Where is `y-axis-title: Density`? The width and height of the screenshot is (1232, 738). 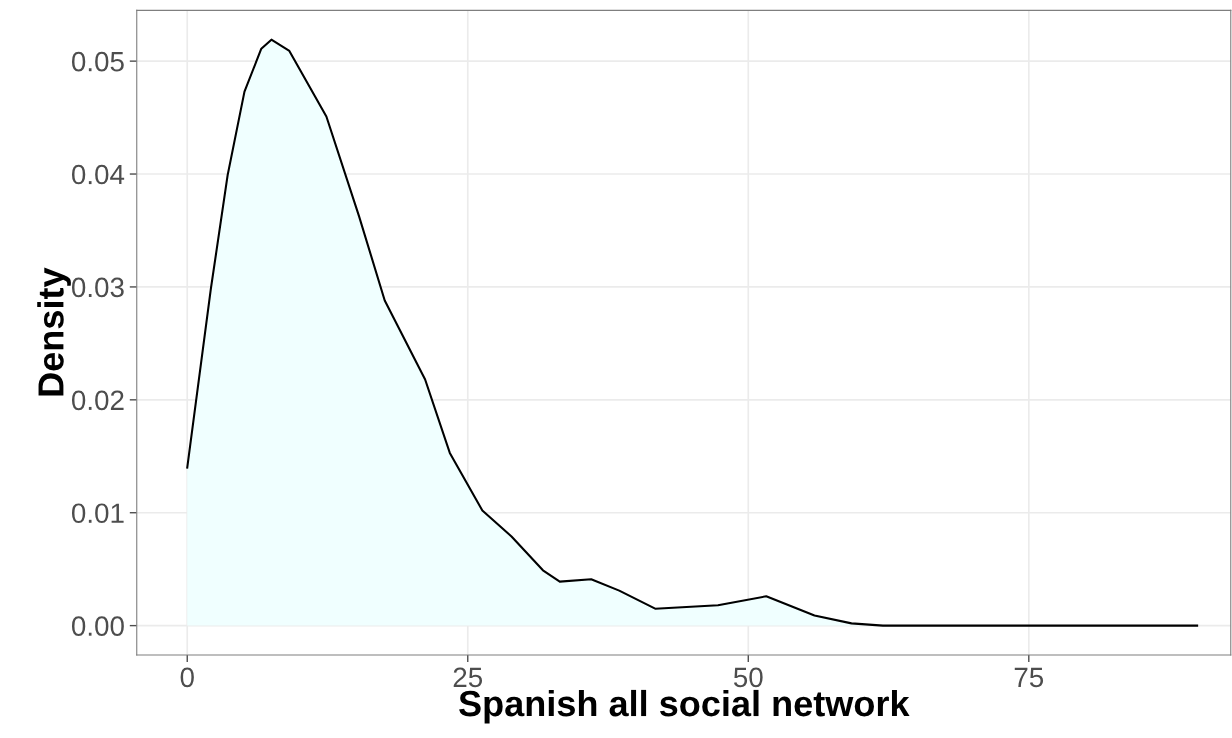 y-axis-title: Density is located at coordinates (54, 331).